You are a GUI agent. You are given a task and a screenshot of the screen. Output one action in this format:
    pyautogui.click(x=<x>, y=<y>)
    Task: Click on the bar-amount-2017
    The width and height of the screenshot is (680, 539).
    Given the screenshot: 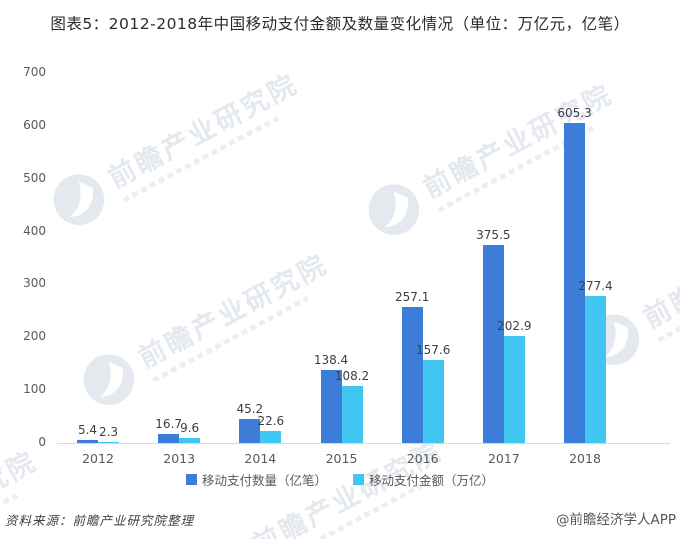 What is the action you would take?
    pyautogui.click(x=514, y=389)
    